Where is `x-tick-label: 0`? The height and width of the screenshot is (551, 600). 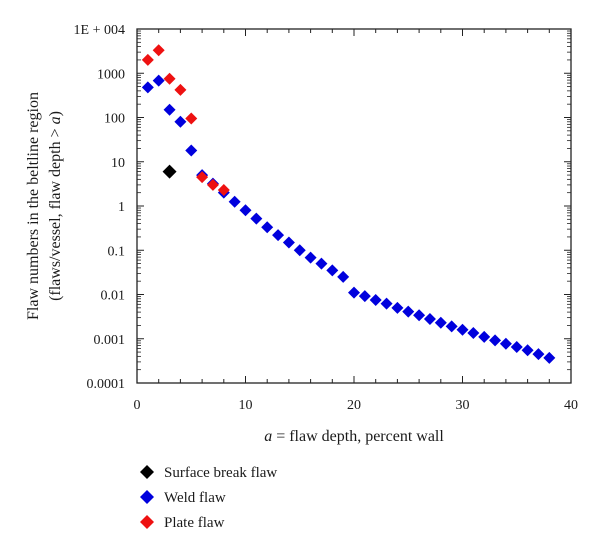 x-tick-label: 0 is located at coordinates (137, 405).